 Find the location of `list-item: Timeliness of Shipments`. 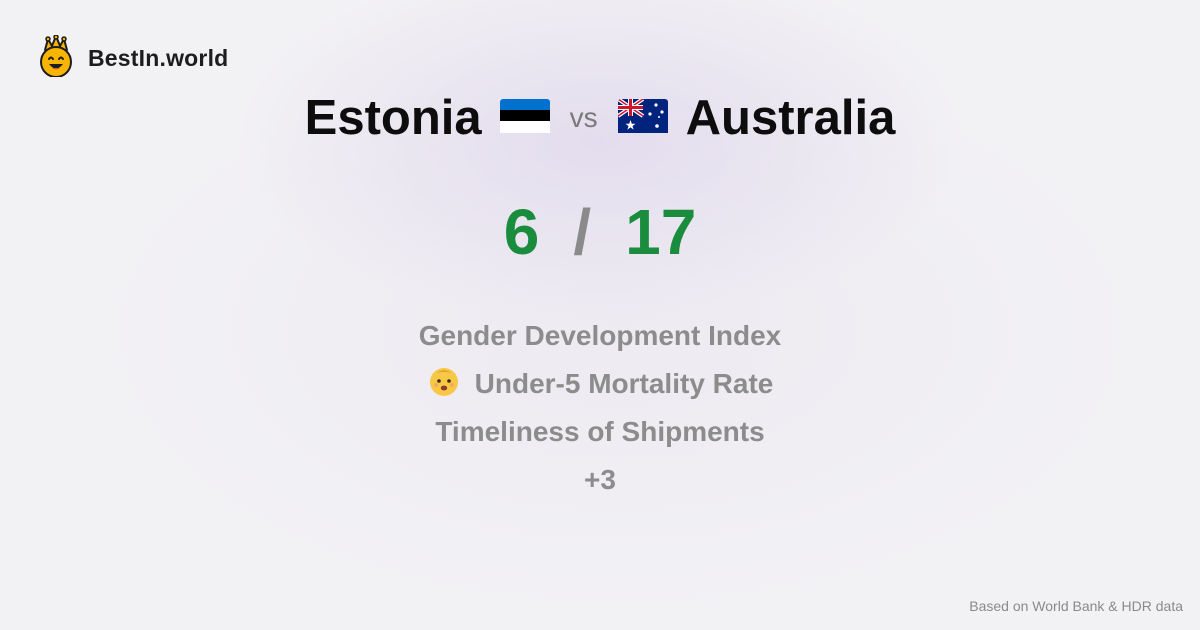

list-item: Timeliness of Shipments is located at coordinates (599, 432).